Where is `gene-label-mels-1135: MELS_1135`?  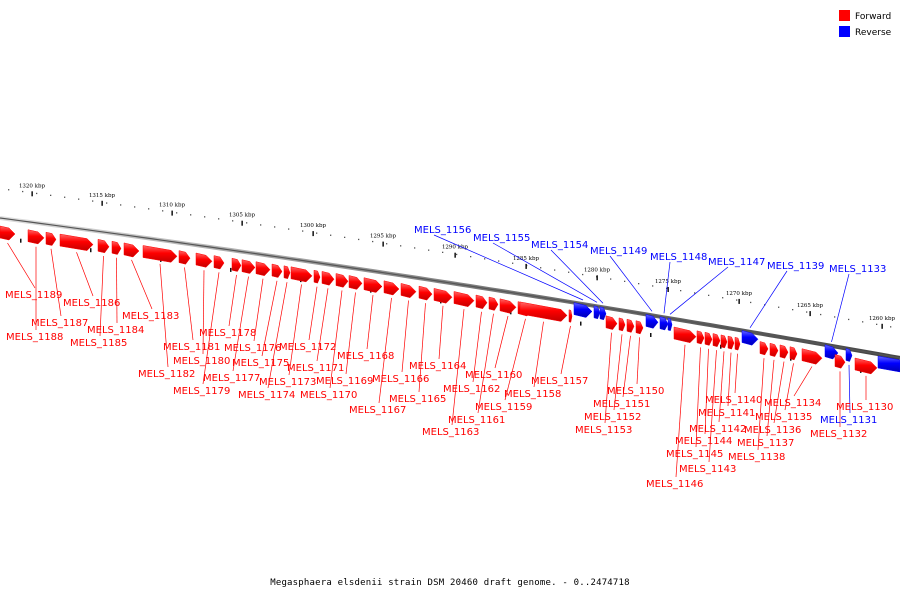
gene-label-mels-1135: MELS_1135 is located at coordinates (783, 417).